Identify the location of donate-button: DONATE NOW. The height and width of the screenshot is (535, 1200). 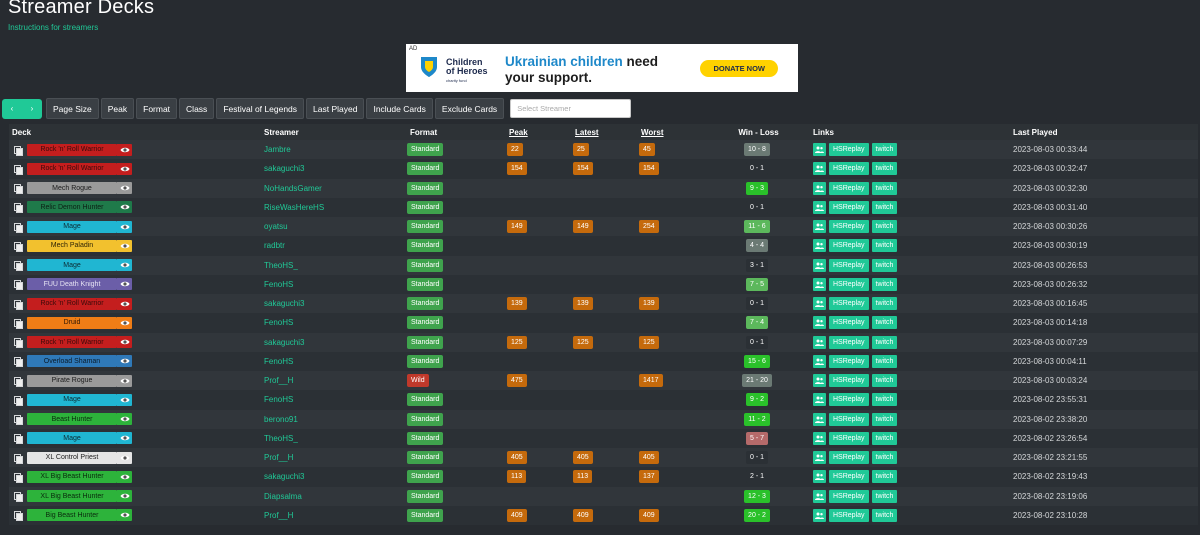
(739, 68).